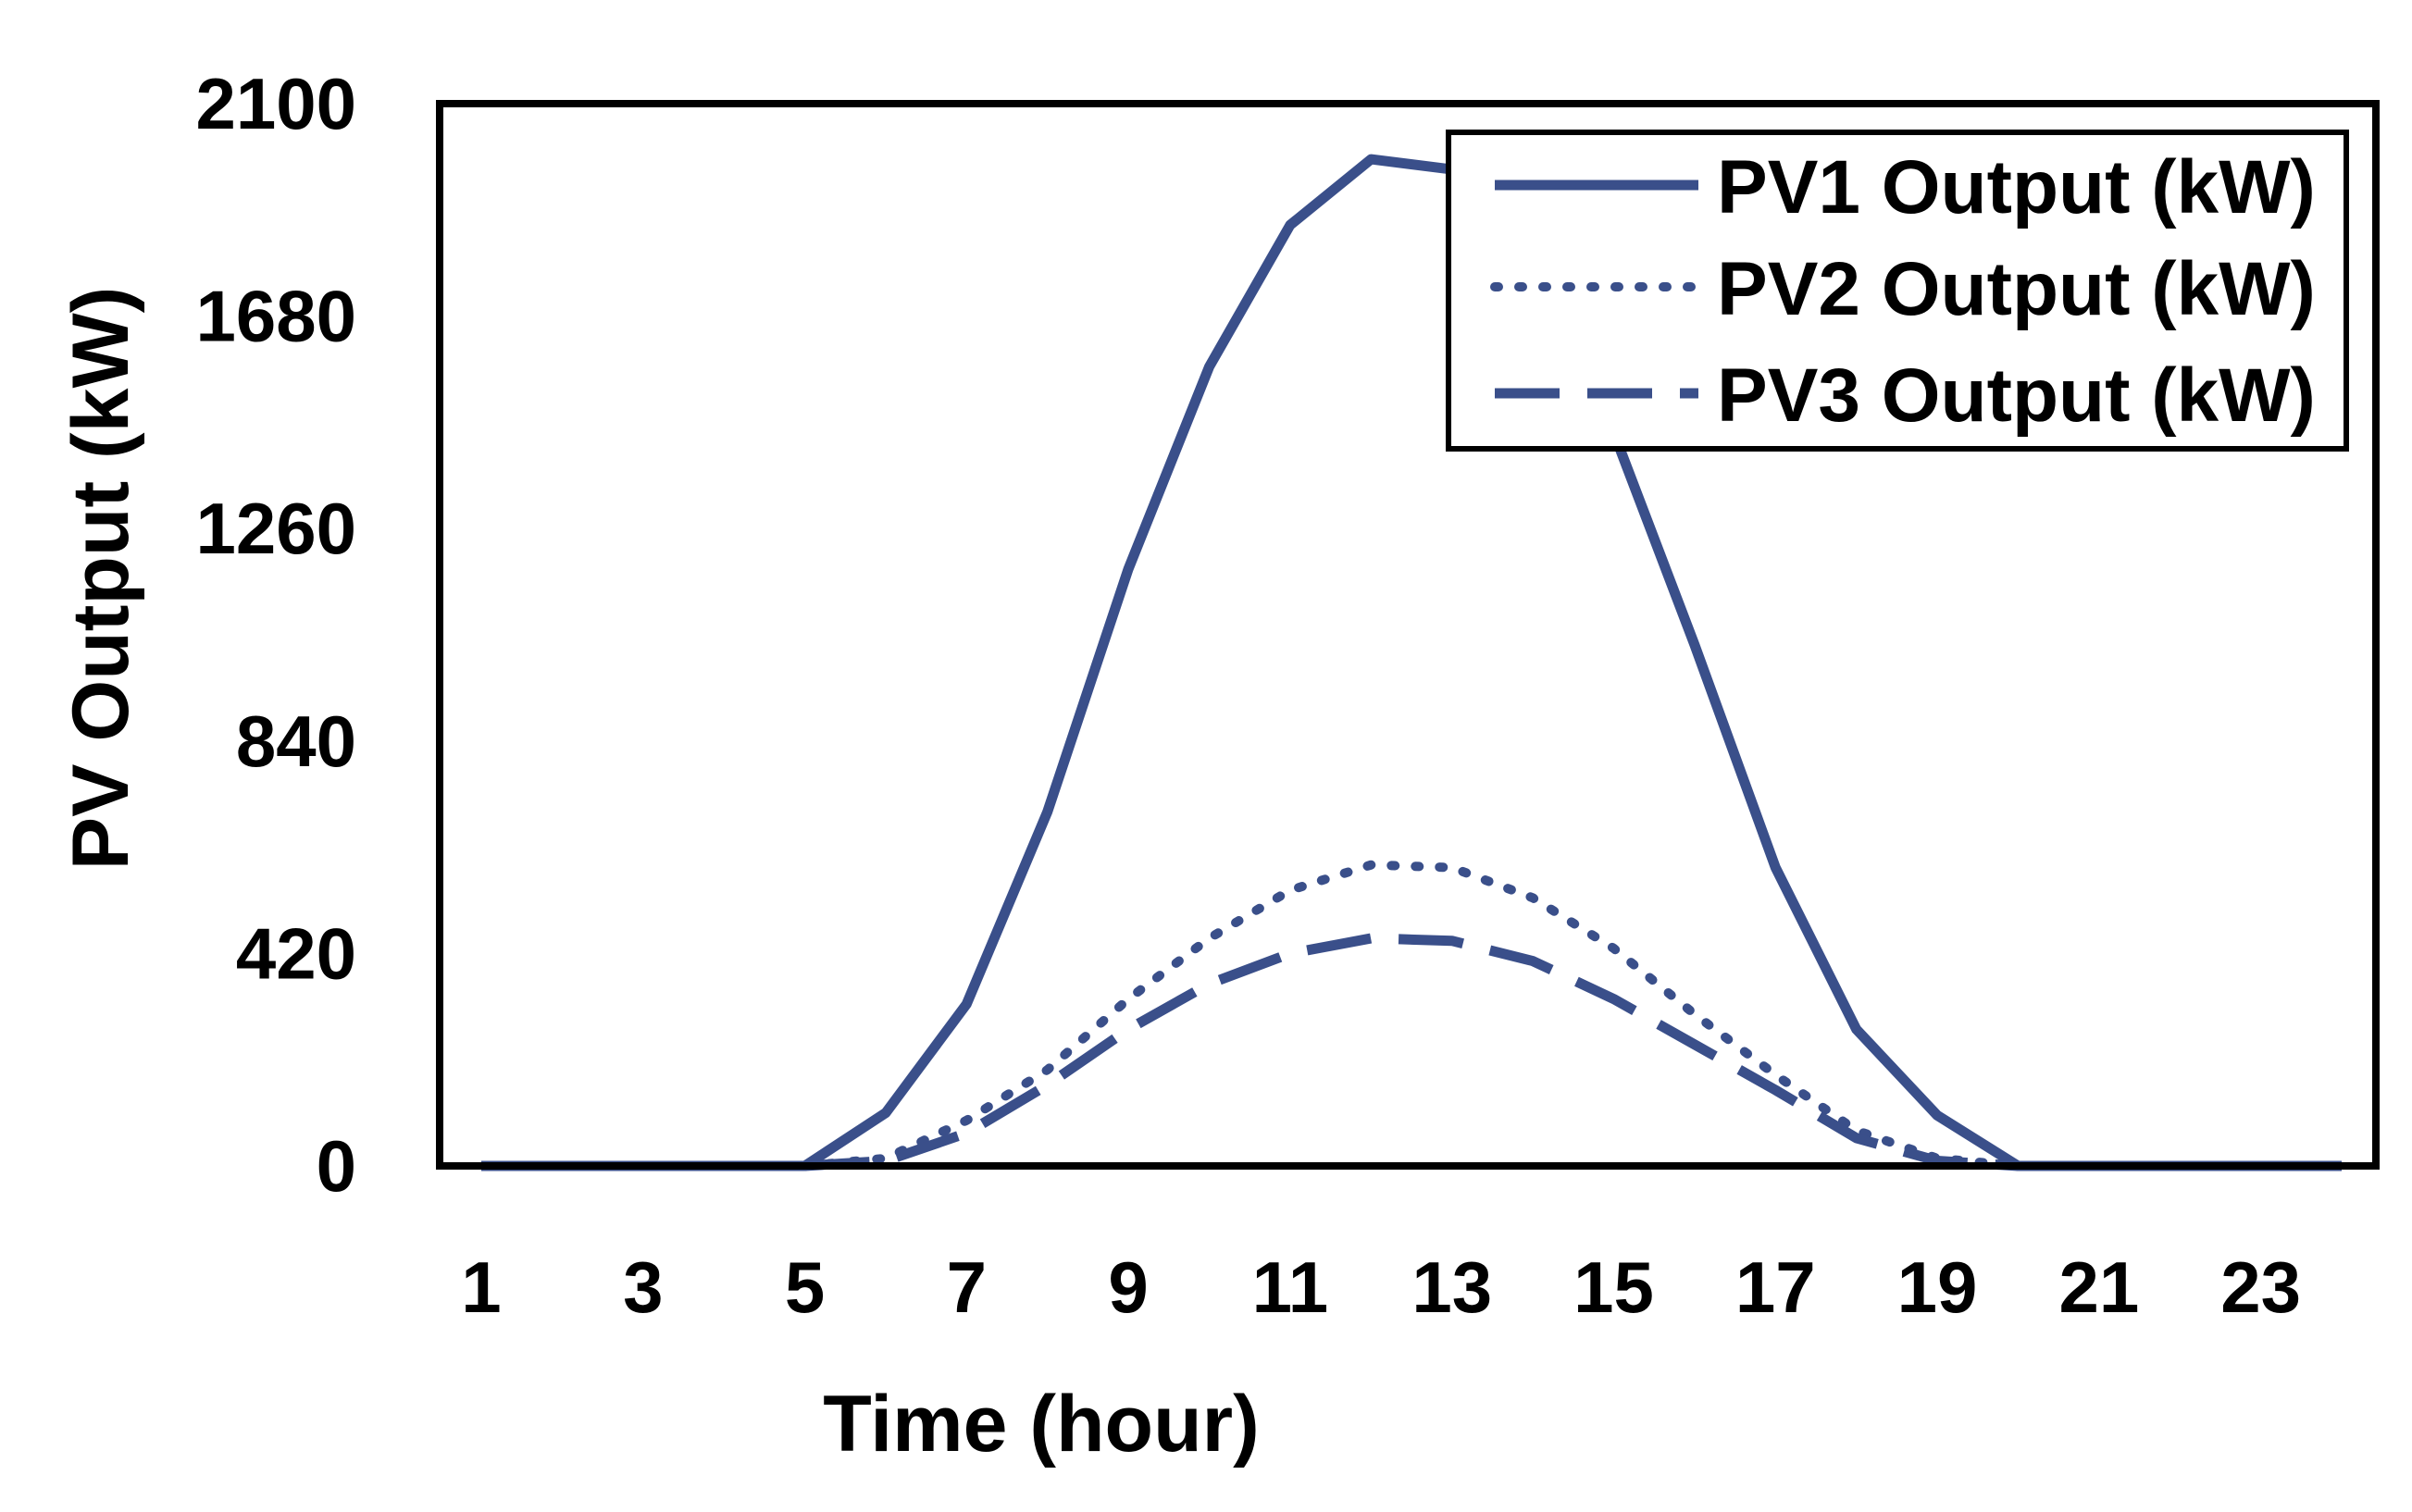  What do you see at coordinates (1381, 1287) in the screenshot?
I see `x-tick-labels: 1 3 5 7 9 11 13 15 17 19 21 23` at bounding box center [1381, 1287].